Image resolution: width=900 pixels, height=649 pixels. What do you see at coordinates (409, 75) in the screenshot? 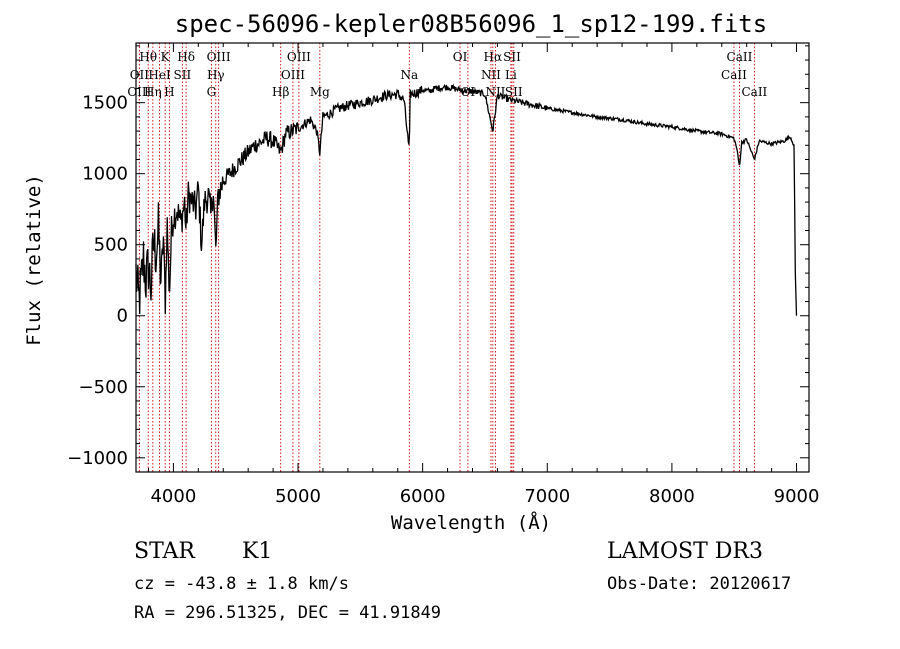
I see `spectral-line-label: Na` at bounding box center [409, 75].